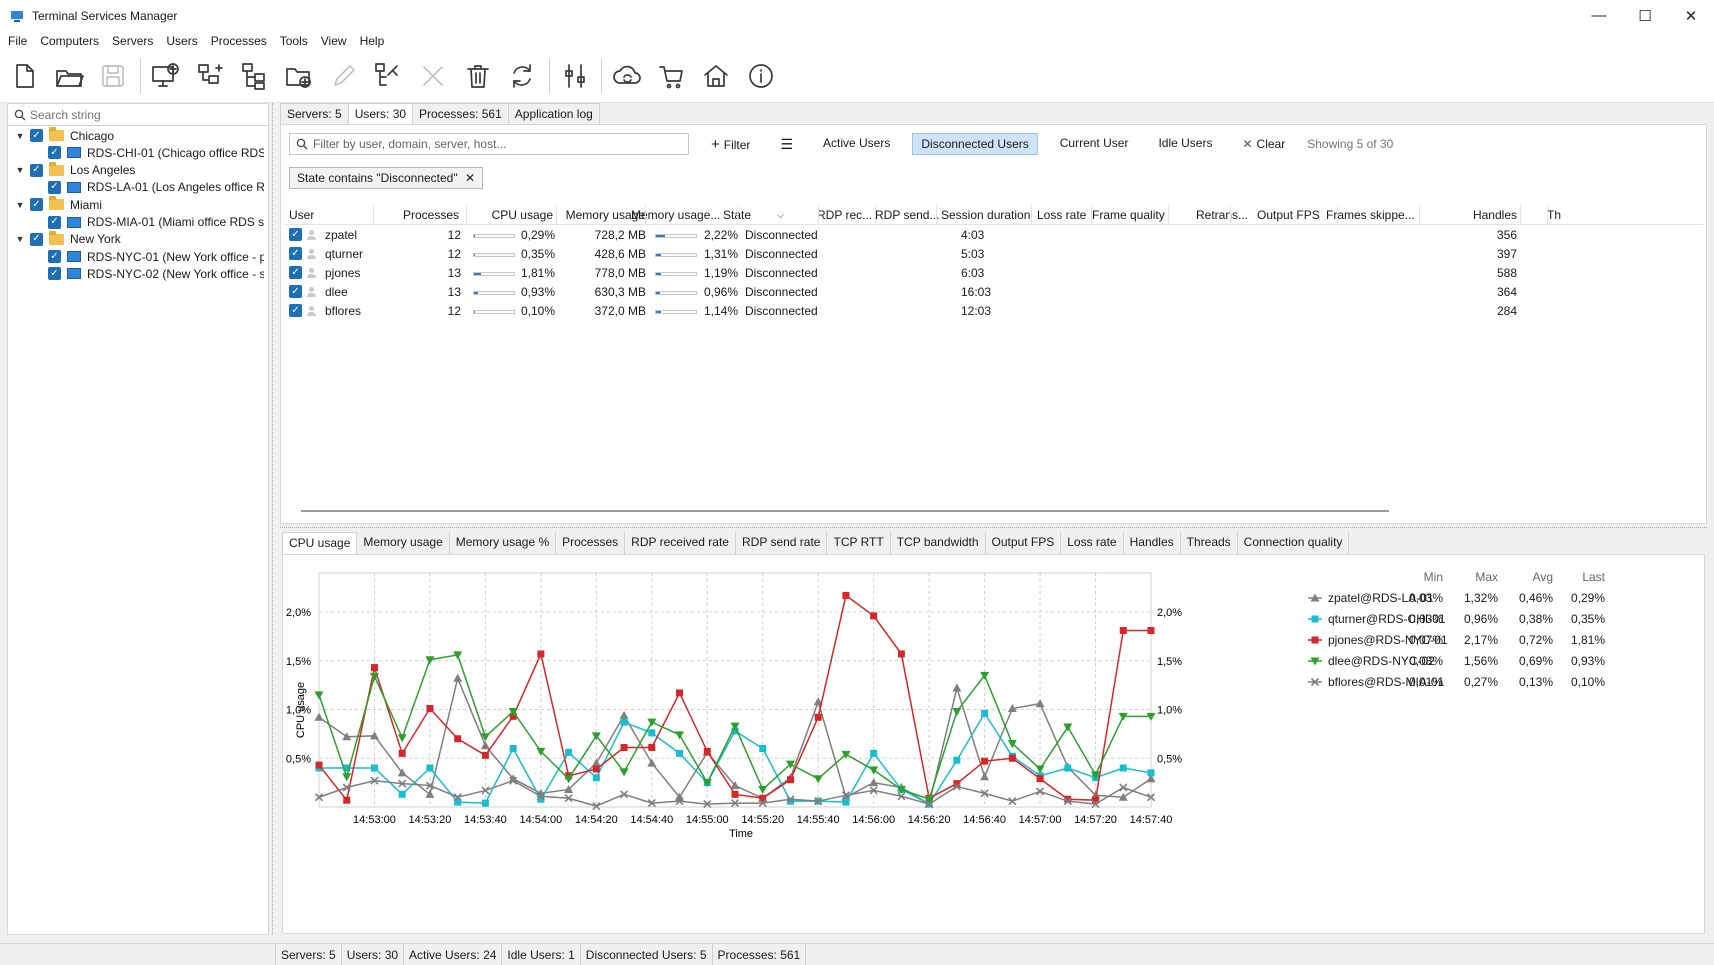  I want to click on save-button, so click(113, 76).